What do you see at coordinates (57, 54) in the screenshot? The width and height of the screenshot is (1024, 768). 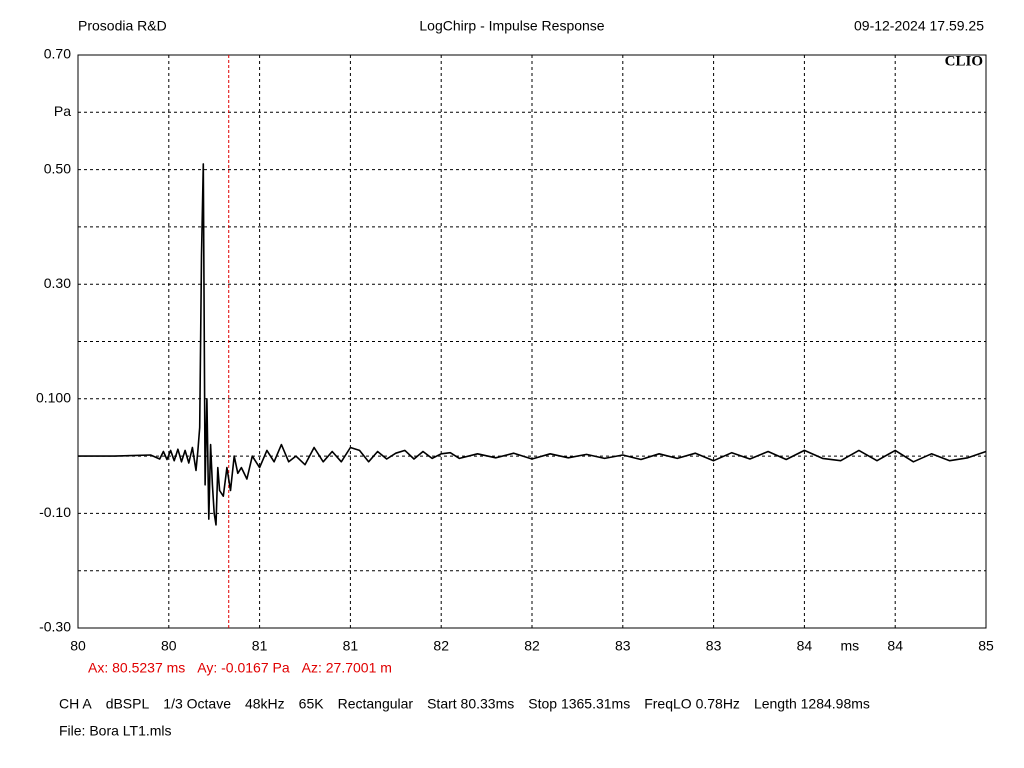 I see `y-tick-label: 0.70` at bounding box center [57, 54].